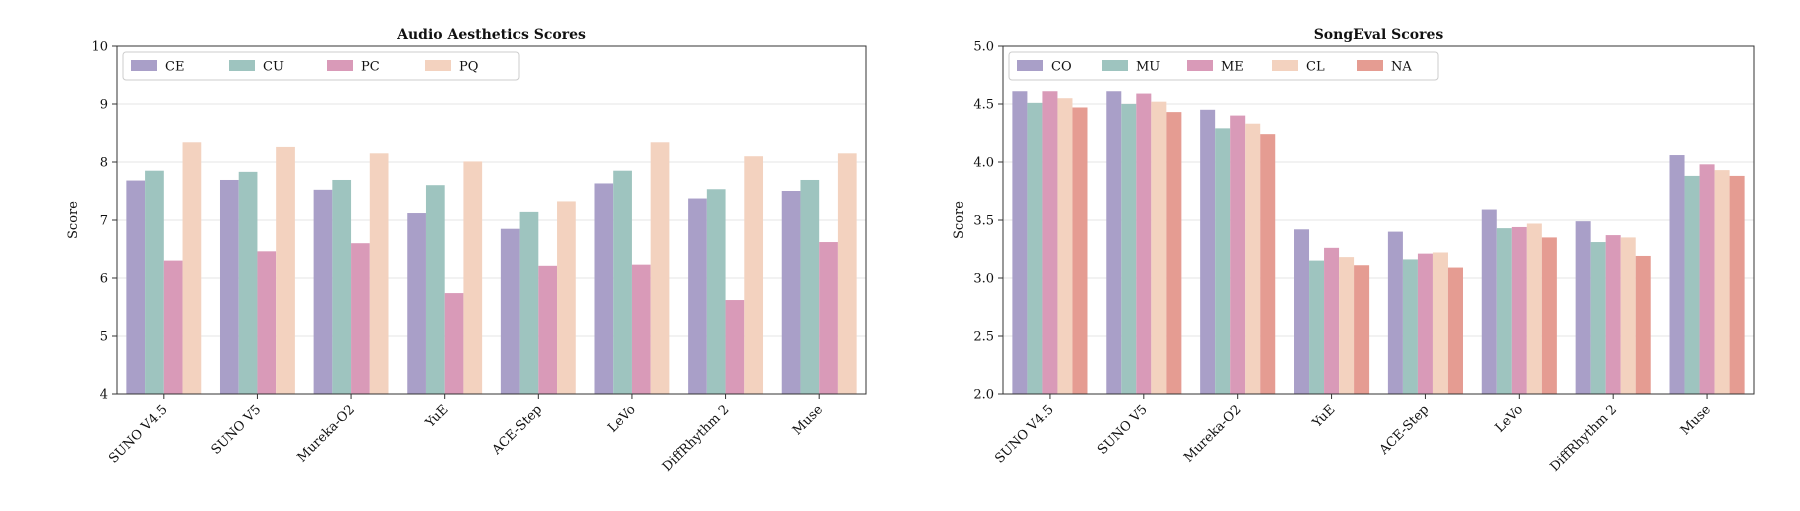 The image size is (1800, 511). Describe the element at coordinates (273, 67) in the screenshot. I see `legend-label-cu: CU` at that location.